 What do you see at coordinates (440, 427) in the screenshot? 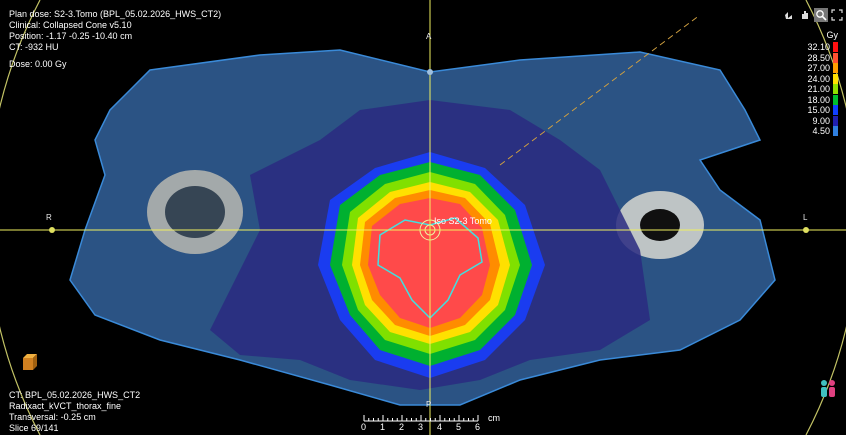
I see `scale-tick-label: 4` at bounding box center [440, 427].